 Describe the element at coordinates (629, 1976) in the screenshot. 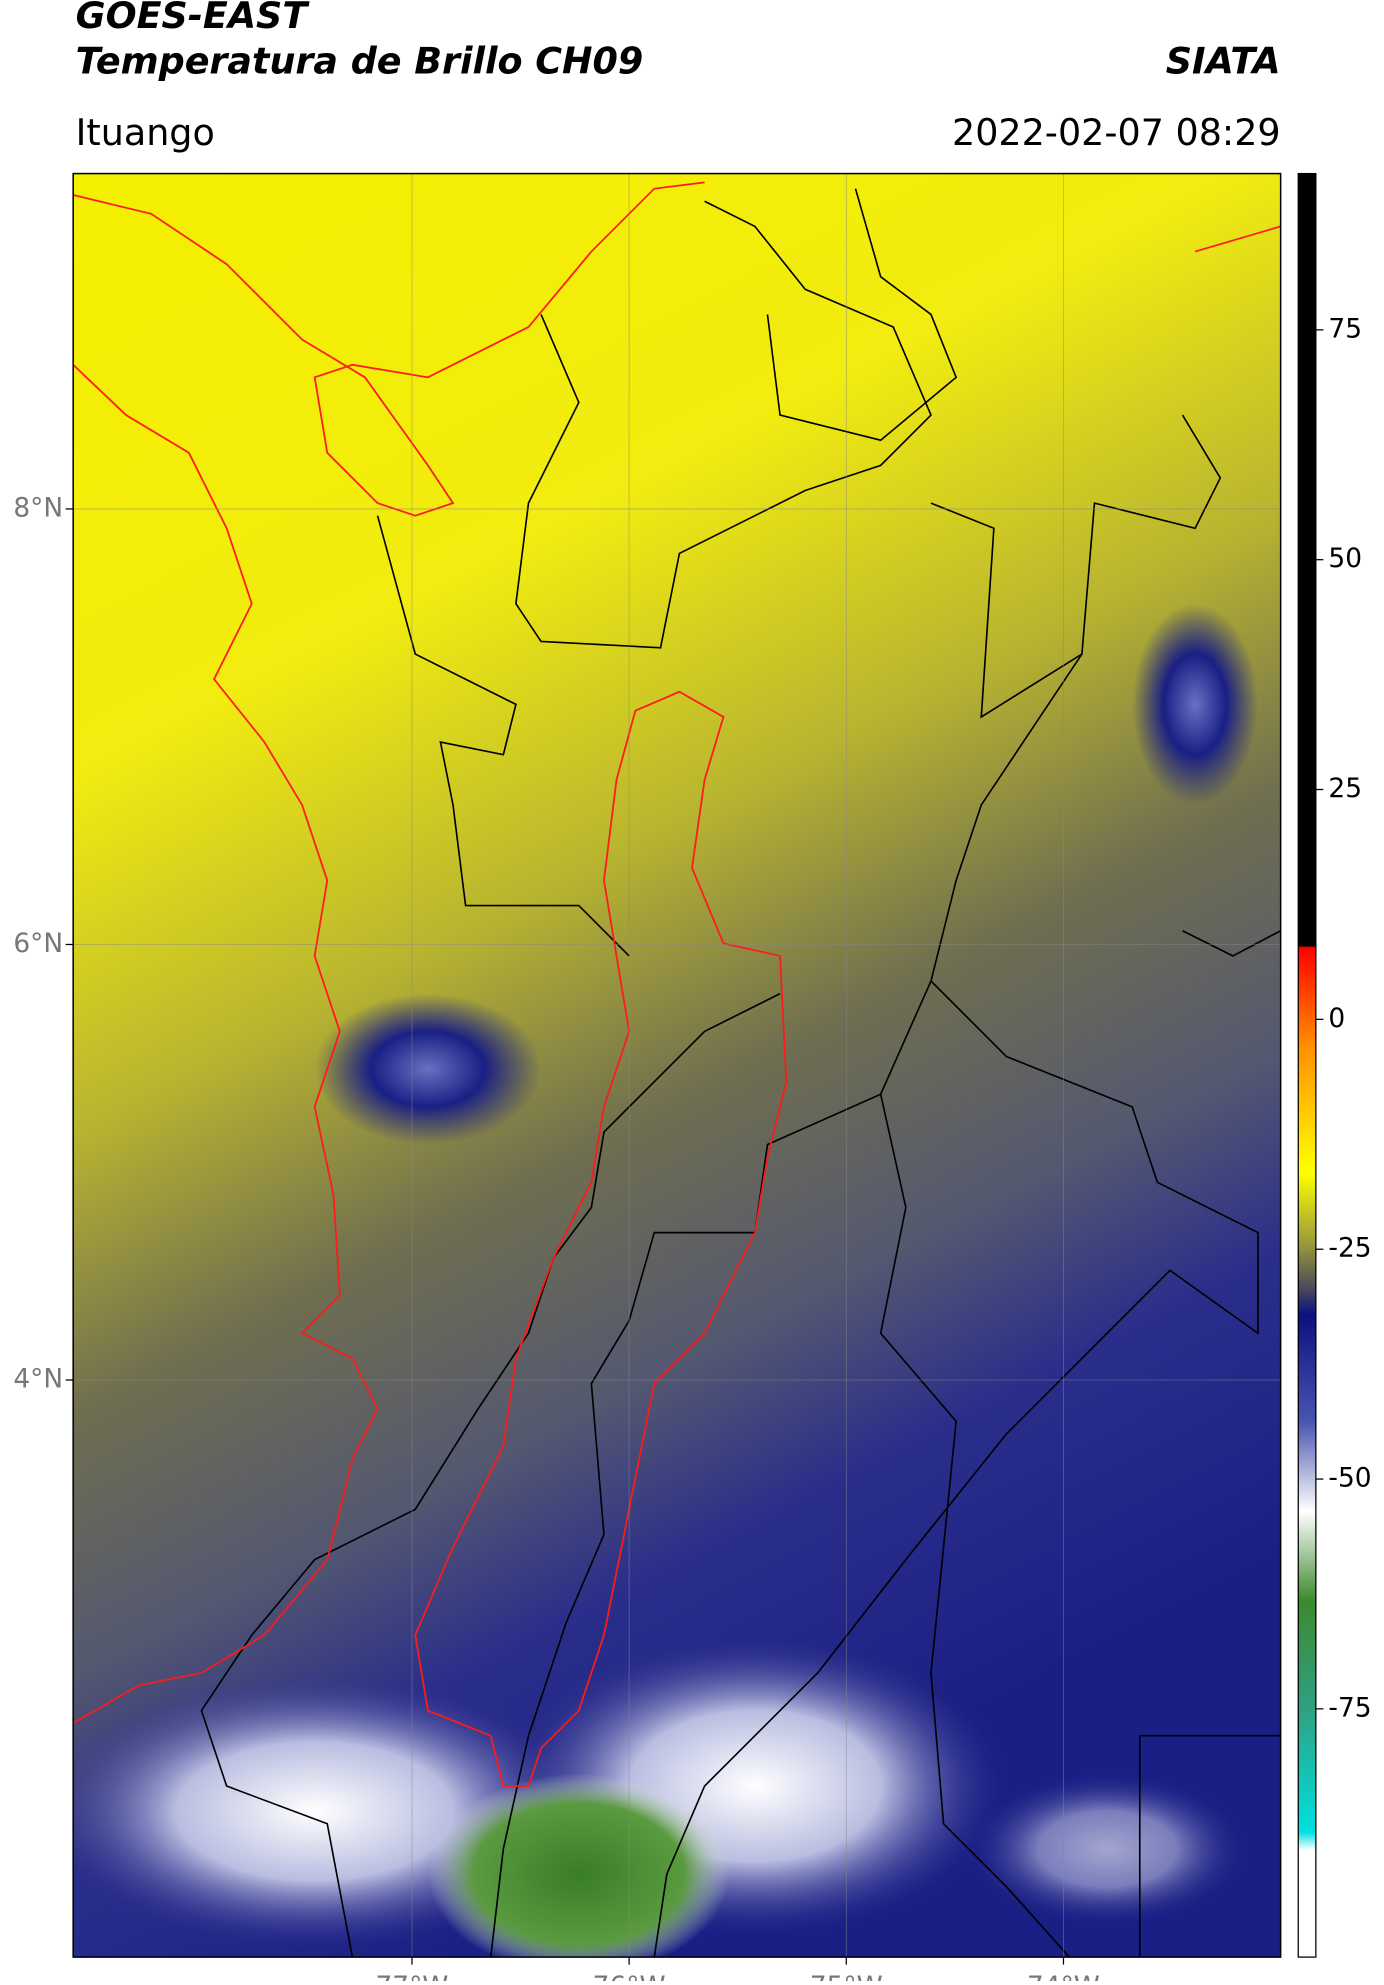

I see `lon-tick-label: 76°W` at that location.